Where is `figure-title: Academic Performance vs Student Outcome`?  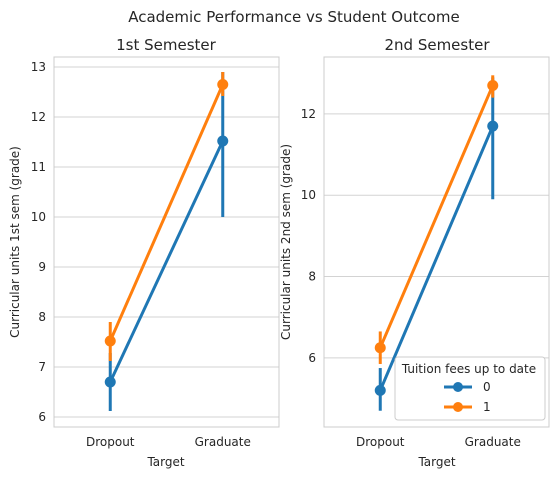
figure-title: Academic Performance vs Student Outcome is located at coordinates (294, 17).